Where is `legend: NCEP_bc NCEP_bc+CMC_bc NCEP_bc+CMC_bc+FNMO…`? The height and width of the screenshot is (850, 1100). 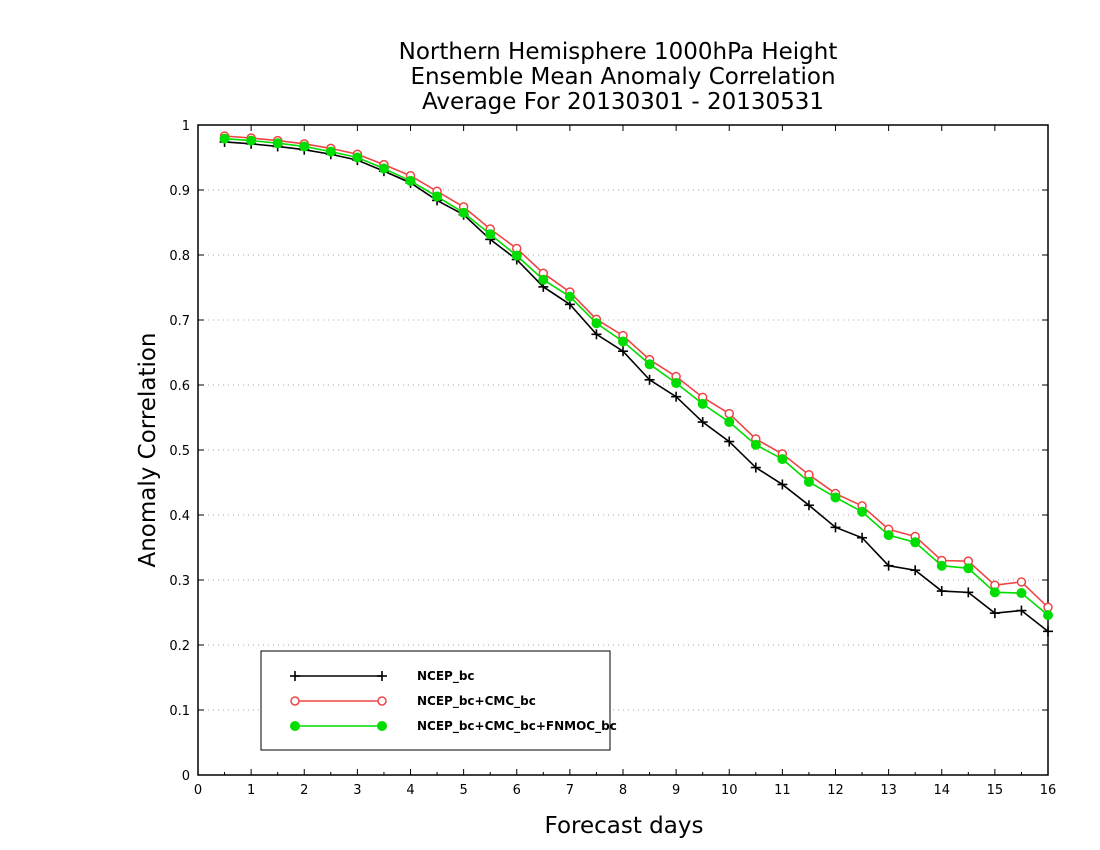
legend: NCEP_bc NCEP_bc+CMC_bc NCEP_bc+CMC_bc+FNMO… is located at coordinates (438, 700).